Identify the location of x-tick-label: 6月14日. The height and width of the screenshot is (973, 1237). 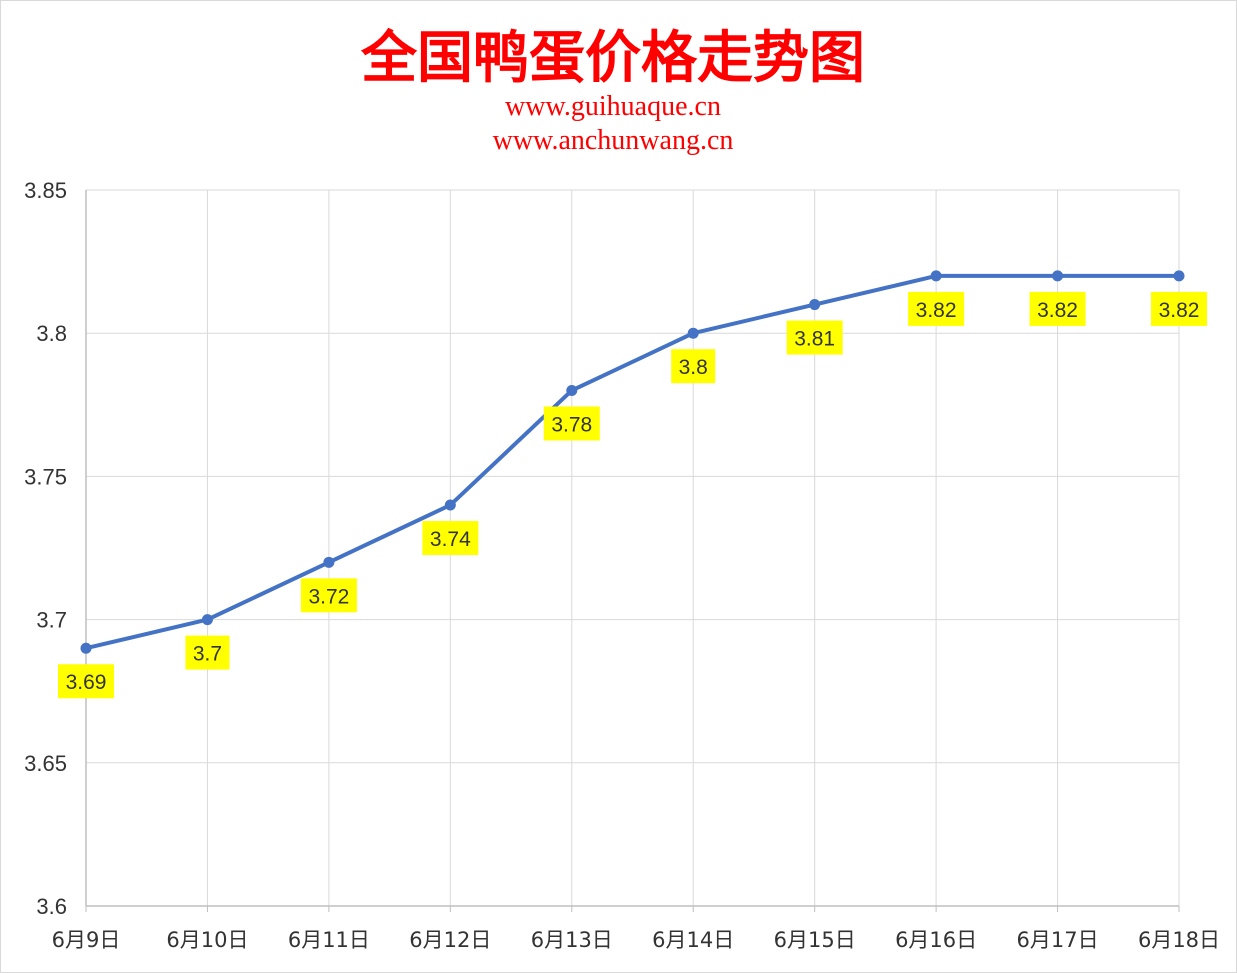
(693, 940).